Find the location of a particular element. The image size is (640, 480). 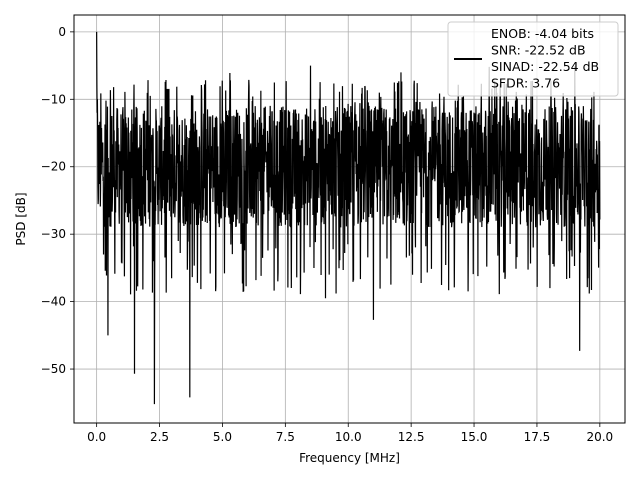

y-axis-ticks: 0 −10 −20 −30 −40 −50 is located at coordinates (57, 200).